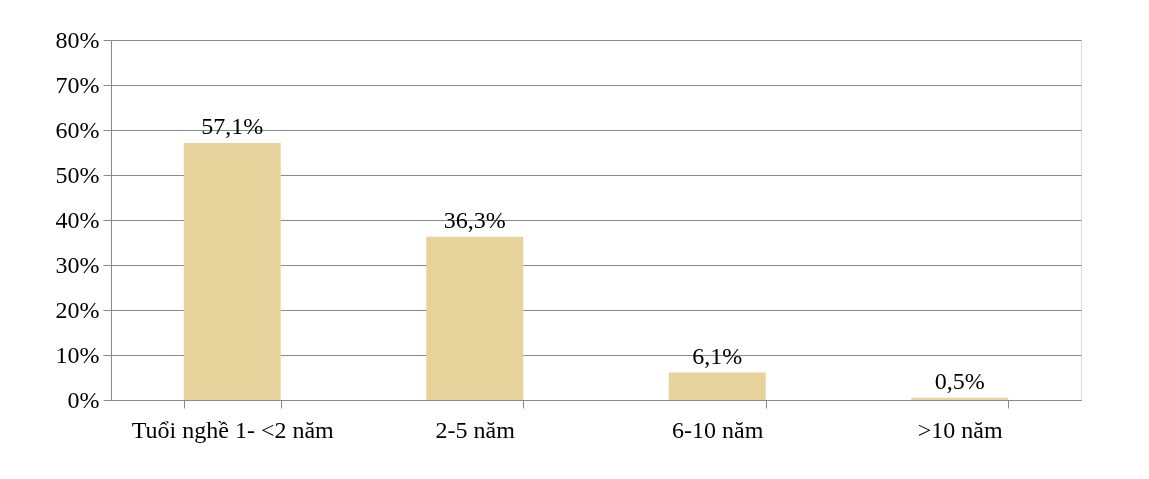  Describe the element at coordinates (77, 174) in the screenshot. I see `y-tick-label: 50%` at that location.